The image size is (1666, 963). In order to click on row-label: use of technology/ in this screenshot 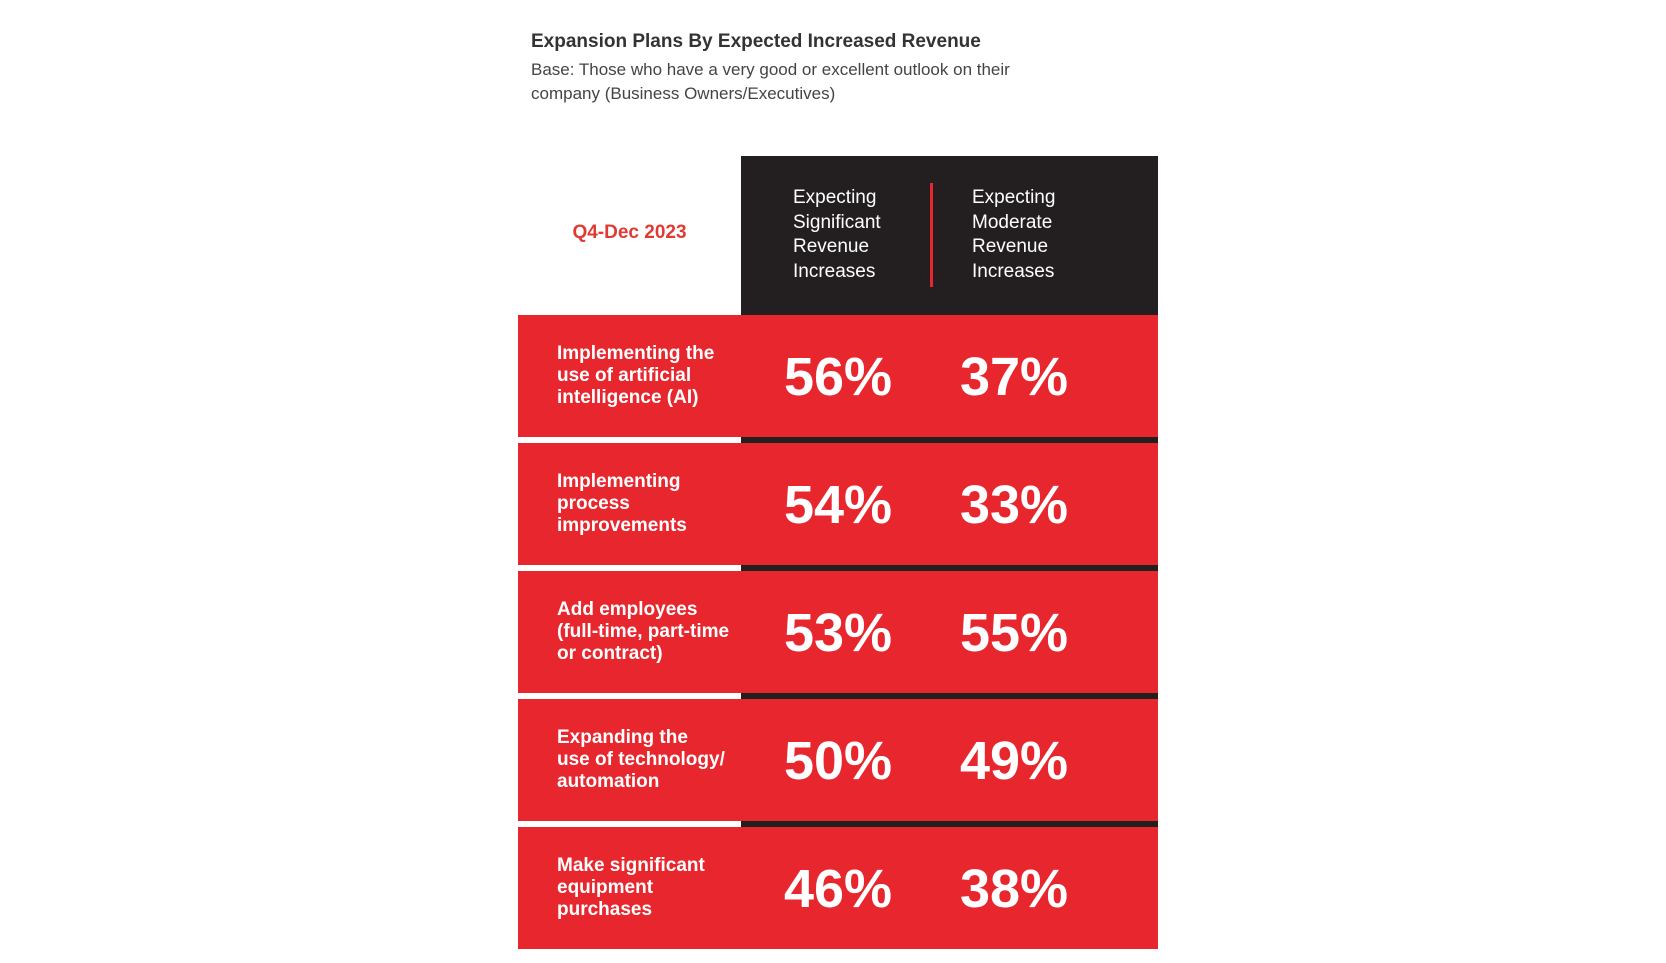, I will do `click(641, 759)`.